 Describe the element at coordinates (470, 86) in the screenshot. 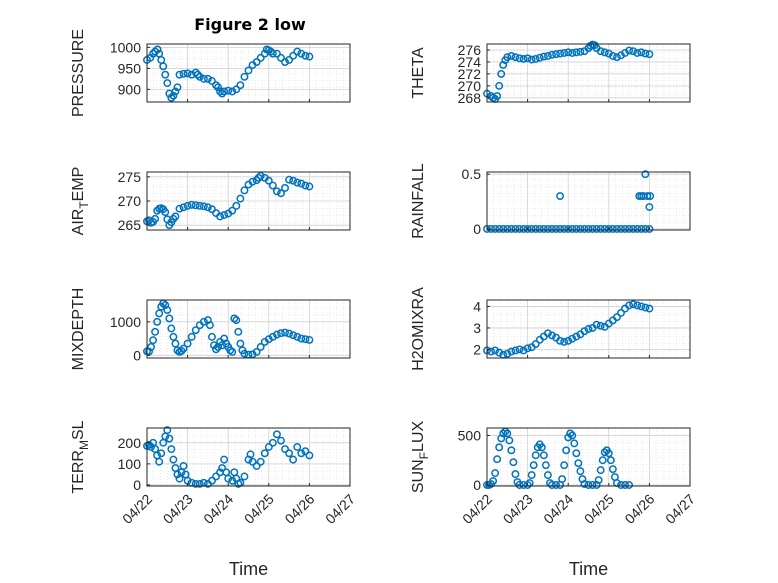

I see `y-tick-label: 270` at that location.